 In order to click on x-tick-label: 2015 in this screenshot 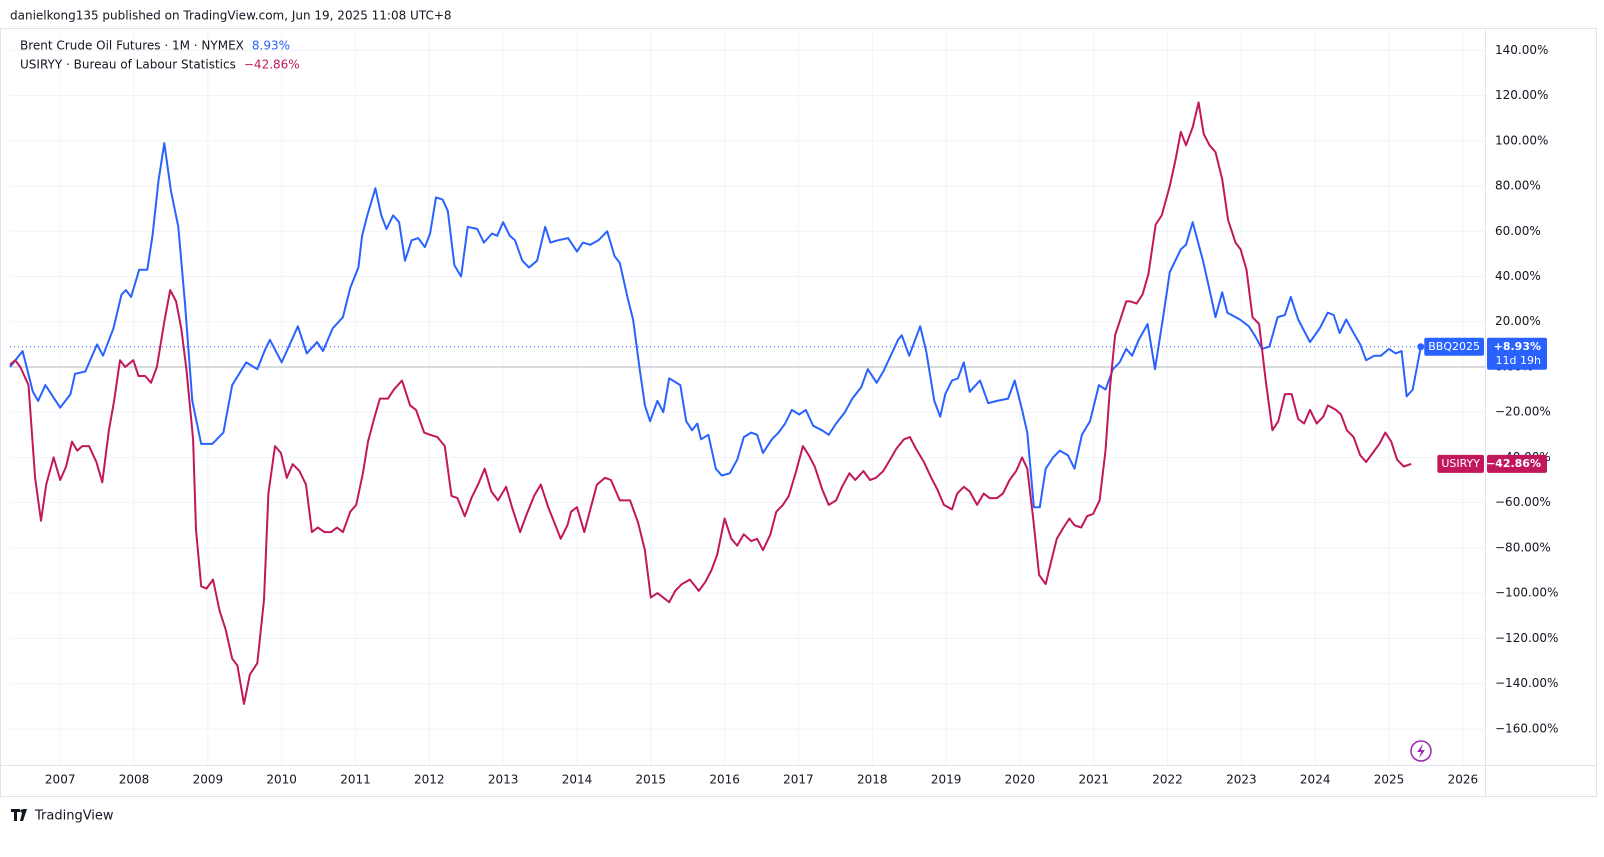, I will do `click(651, 780)`.